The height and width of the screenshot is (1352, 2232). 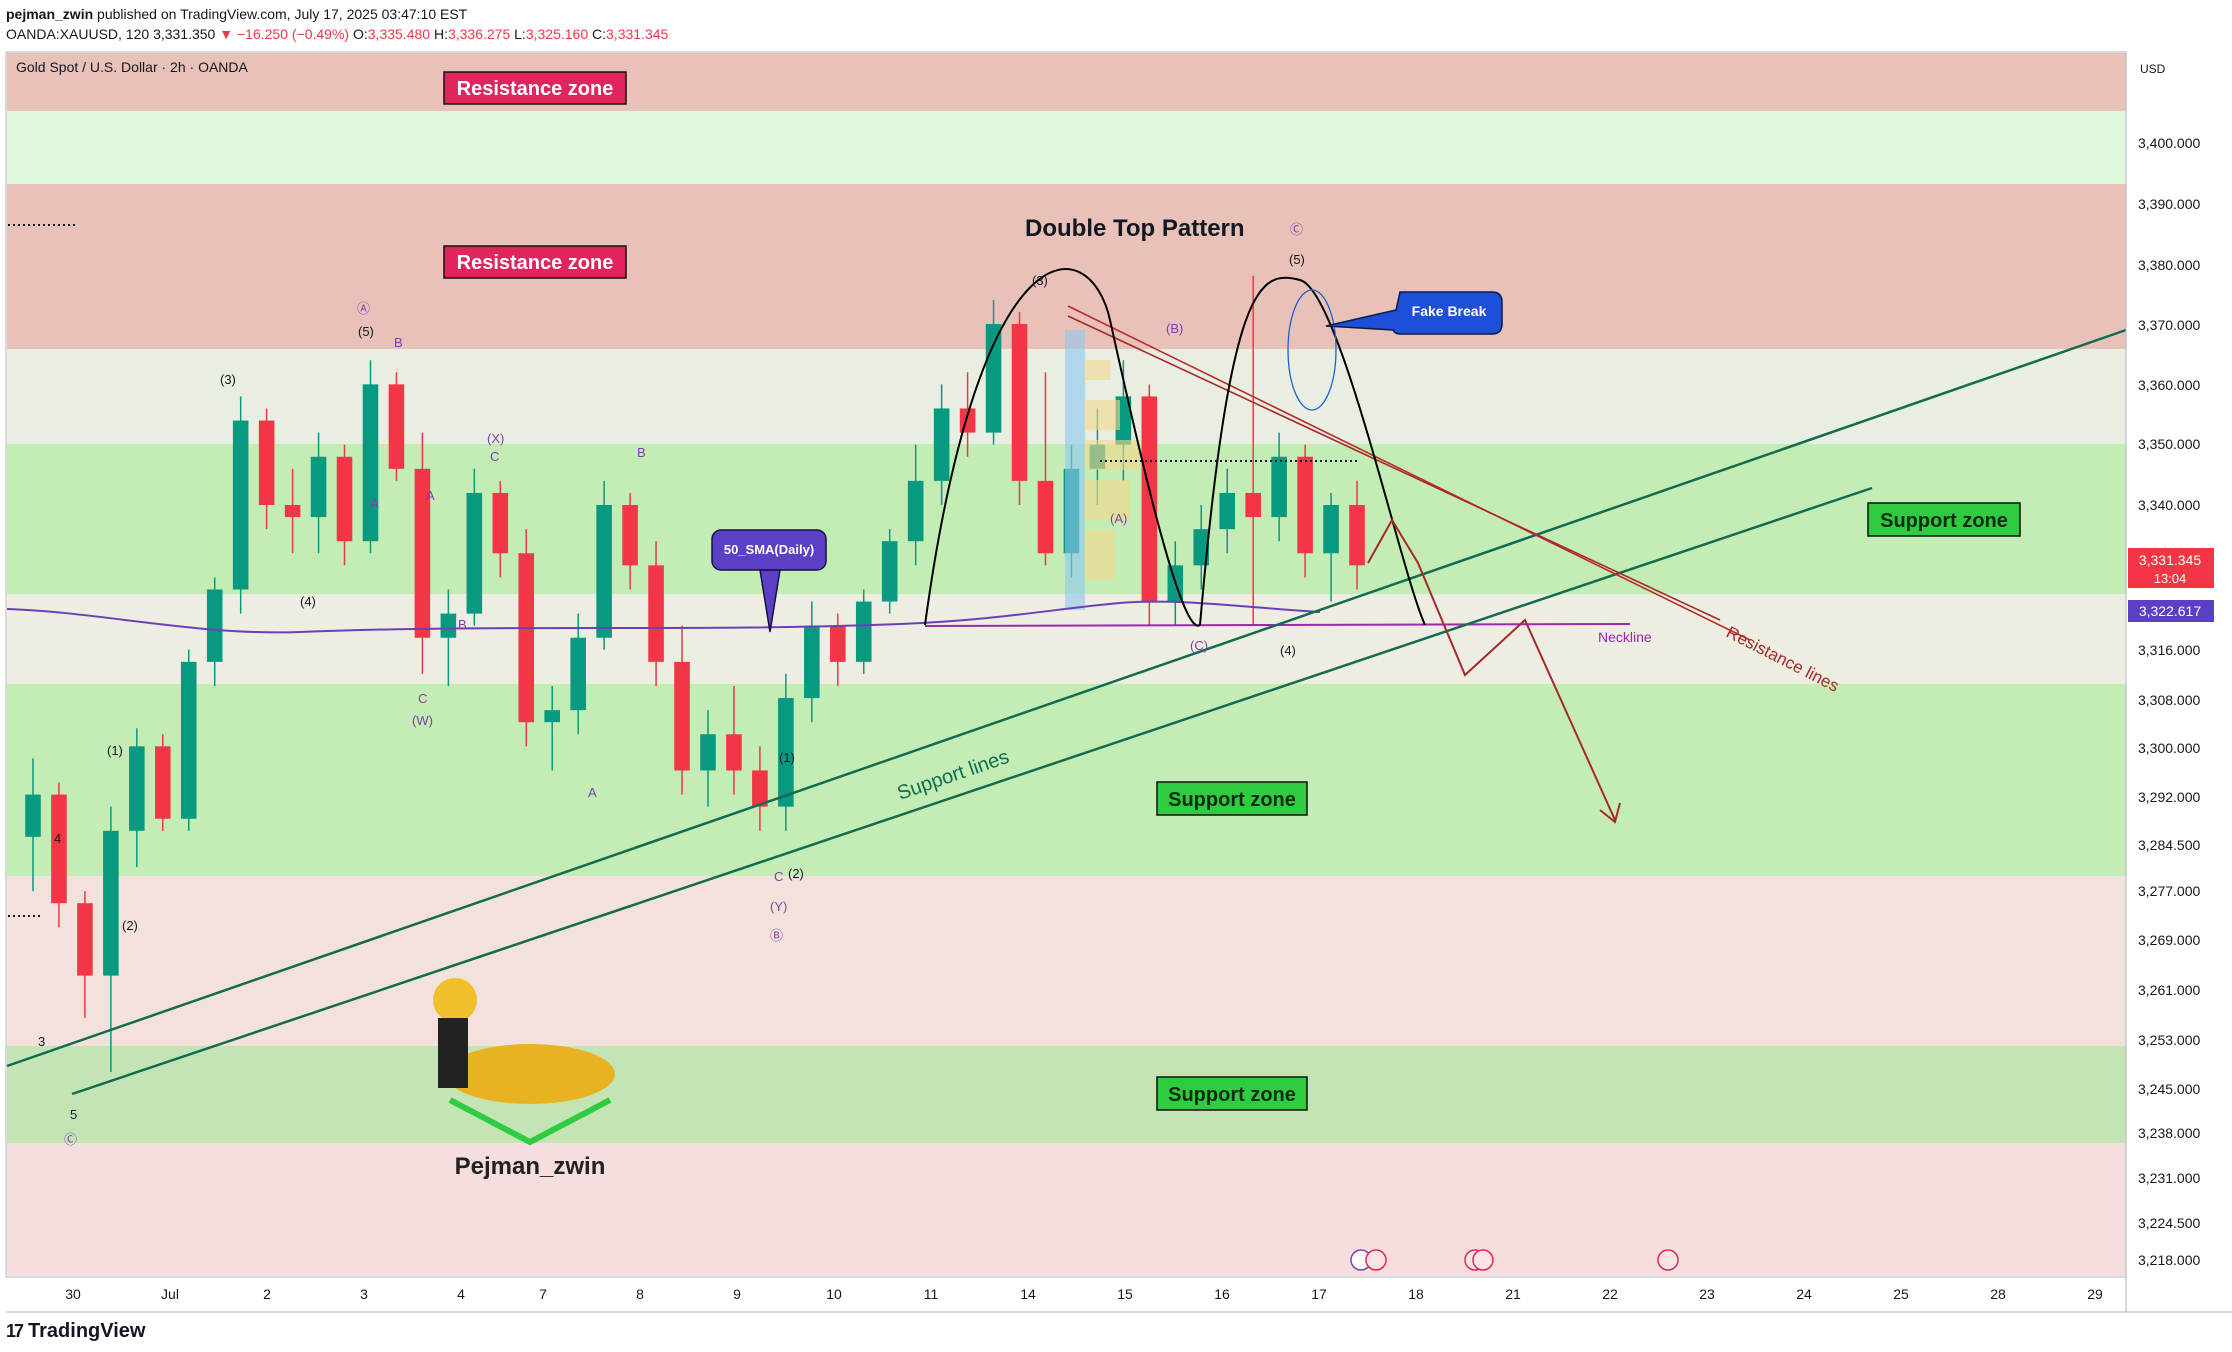 What do you see at coordinates (115, 750) in the screenshot?
I see `wave-label: (1)` at bounding box center [115, 750].